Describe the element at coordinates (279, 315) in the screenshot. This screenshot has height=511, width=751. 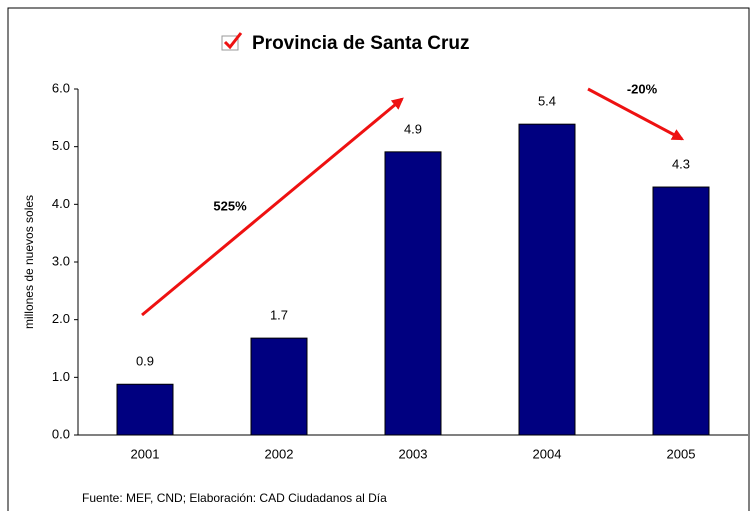
I see `value-label: 1.7` at that location.